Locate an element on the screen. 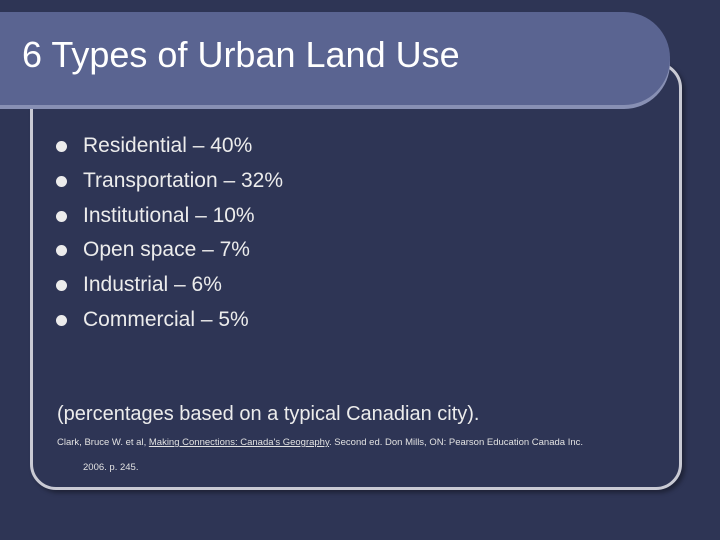 Image resolution: width=720 pixels, height=540 pixels. bullet-item: Institutional – 10% is located at coordinates (169, 217).